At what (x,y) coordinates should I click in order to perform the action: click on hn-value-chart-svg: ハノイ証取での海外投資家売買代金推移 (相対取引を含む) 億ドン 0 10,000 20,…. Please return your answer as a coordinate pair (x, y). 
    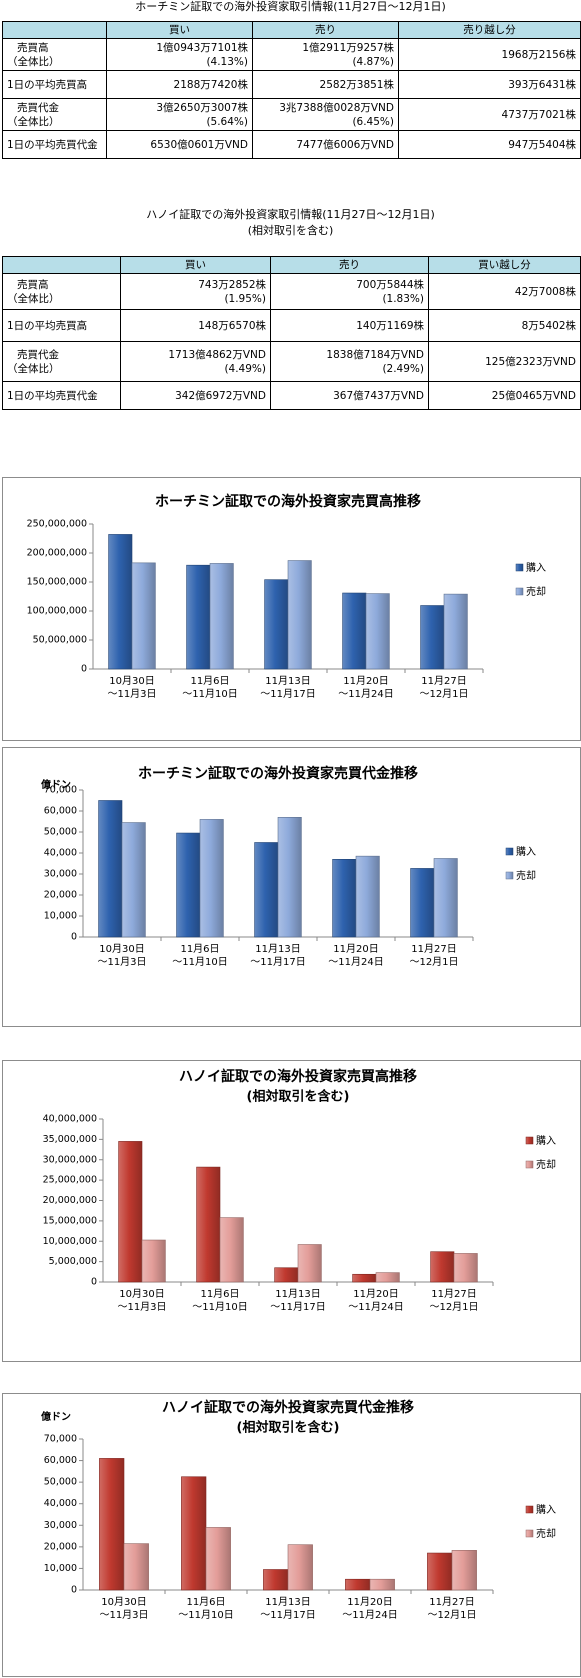
    Looking at the image, I should click on (298, 1510).